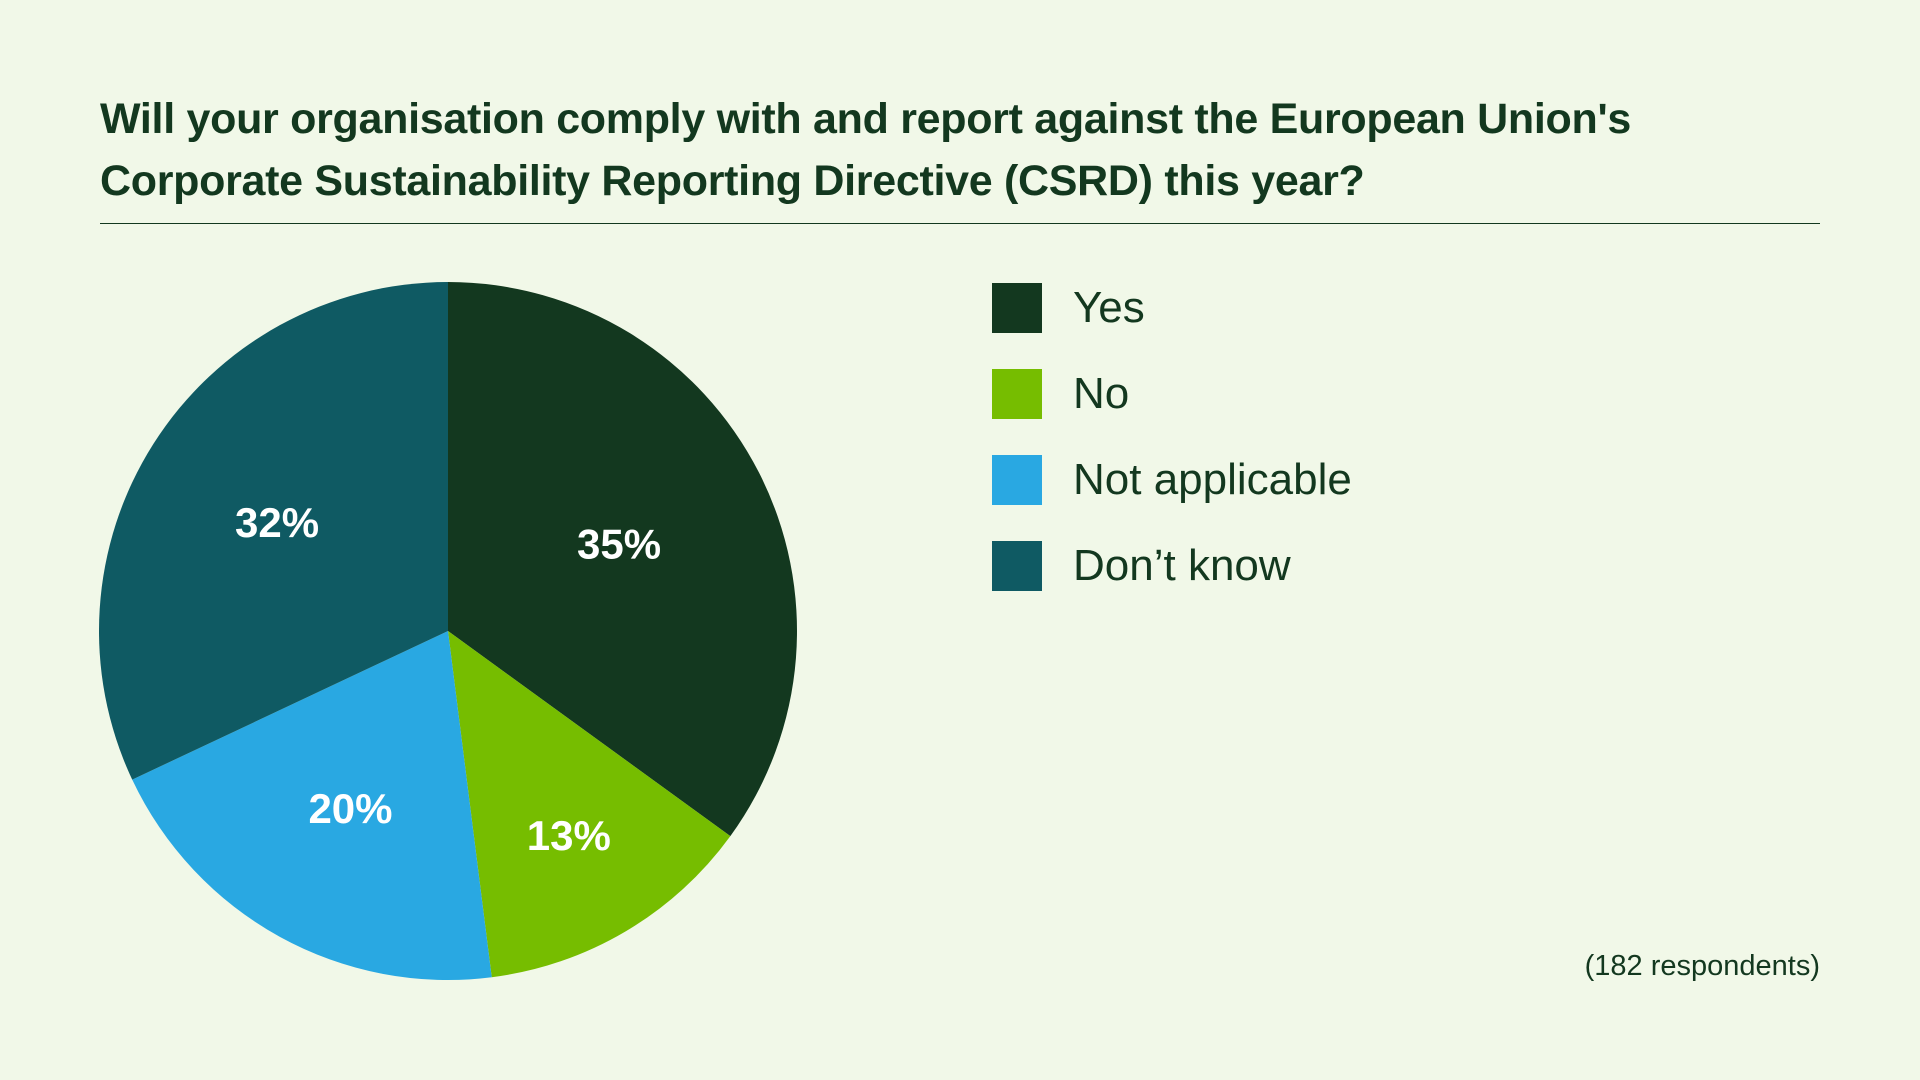 This screenshot has width=1920, height=1080. What do you see at coordinates (277, 522) in the screenshot?
I see `data-label-dont-know: 32%` at bounding box center [277, 522].